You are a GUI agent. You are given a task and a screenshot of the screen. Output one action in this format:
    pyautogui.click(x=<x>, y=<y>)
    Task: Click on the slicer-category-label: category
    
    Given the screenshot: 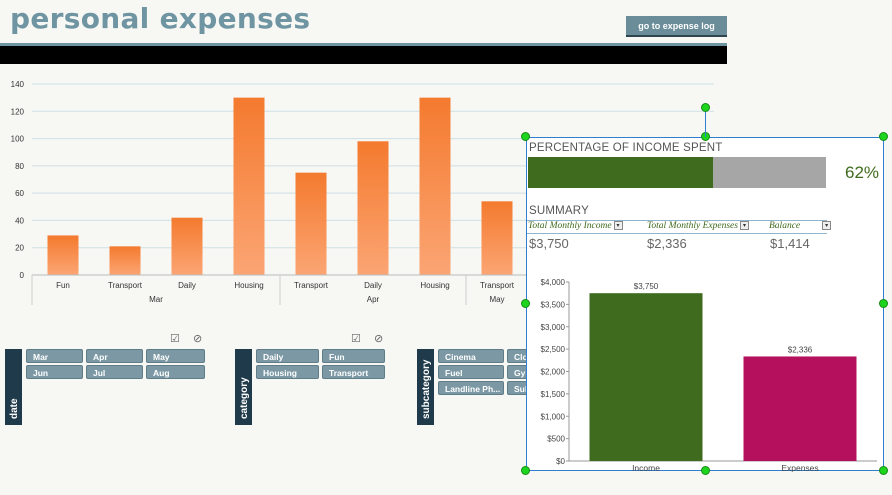 What is the action you would take?
    pyautogui.click(x=243, y=387)
    